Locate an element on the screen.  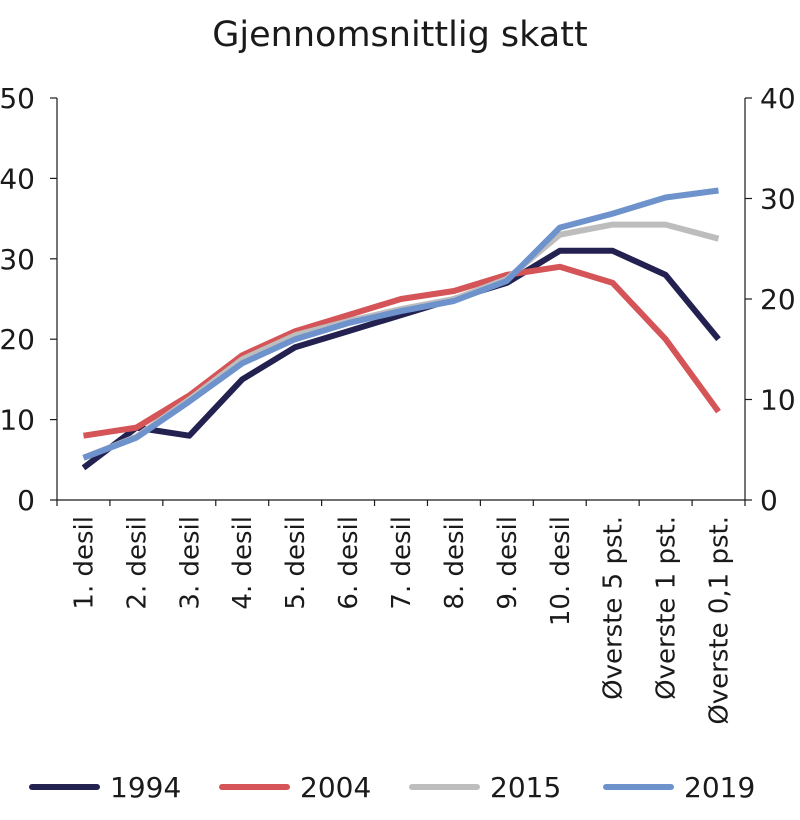
y-right-tick-label: 40 is located at coordinates (778, 98).